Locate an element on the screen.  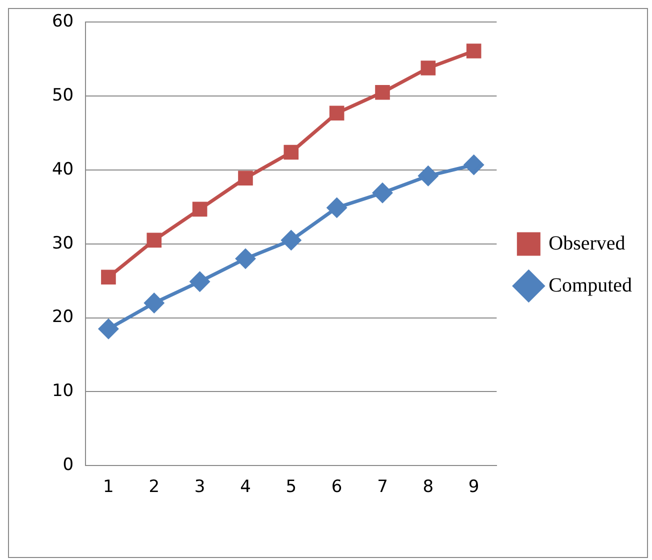
x-tick-label: 5 is located at coordinates (291, 487).